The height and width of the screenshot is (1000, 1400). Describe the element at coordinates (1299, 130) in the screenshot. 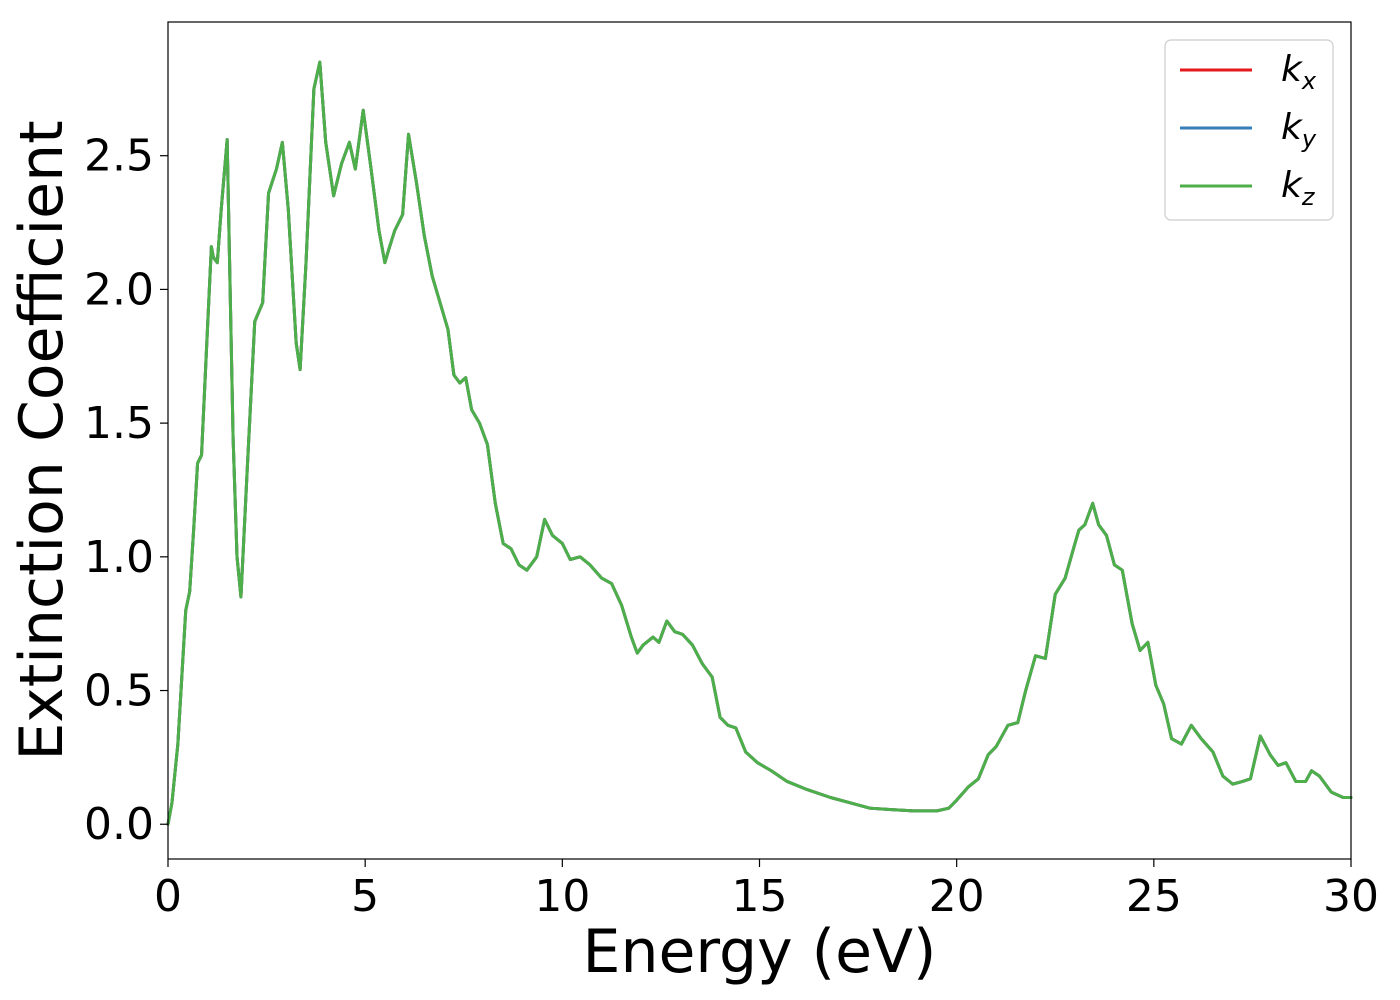

I see `legend-label-ky: ky` at that location.